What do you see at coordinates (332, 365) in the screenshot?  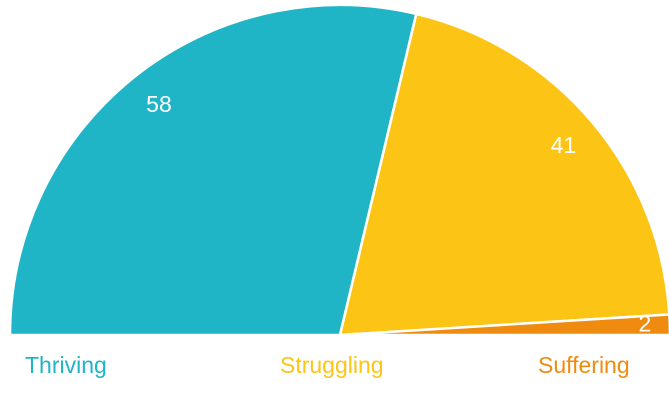 I see `legend-label: Struggling` at bounding box center [332, 365].